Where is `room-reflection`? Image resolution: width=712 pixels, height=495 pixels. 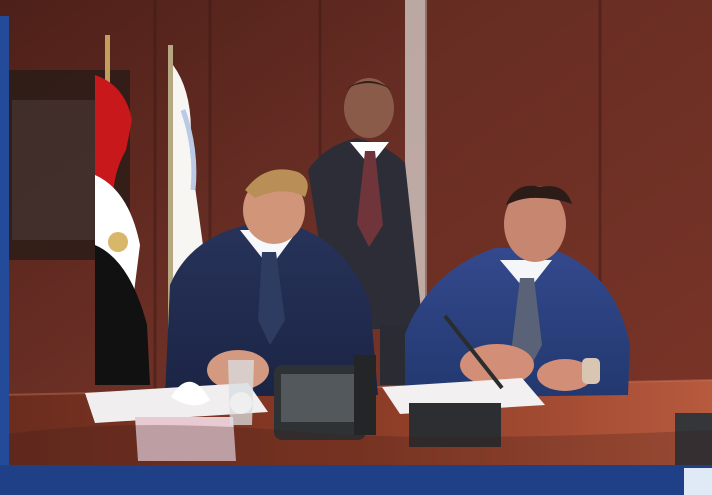 room-reflection is located at coordinates (59, 170).